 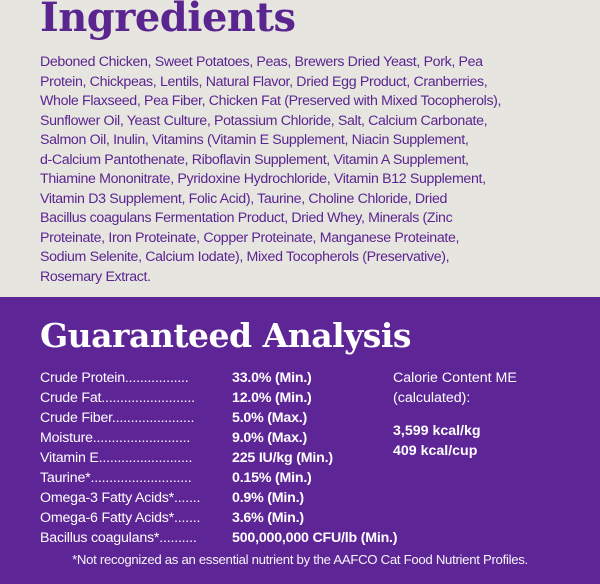 I want to click on calorie-per-kg: 3,599 kcal/kg, so click(x=437, y=431).